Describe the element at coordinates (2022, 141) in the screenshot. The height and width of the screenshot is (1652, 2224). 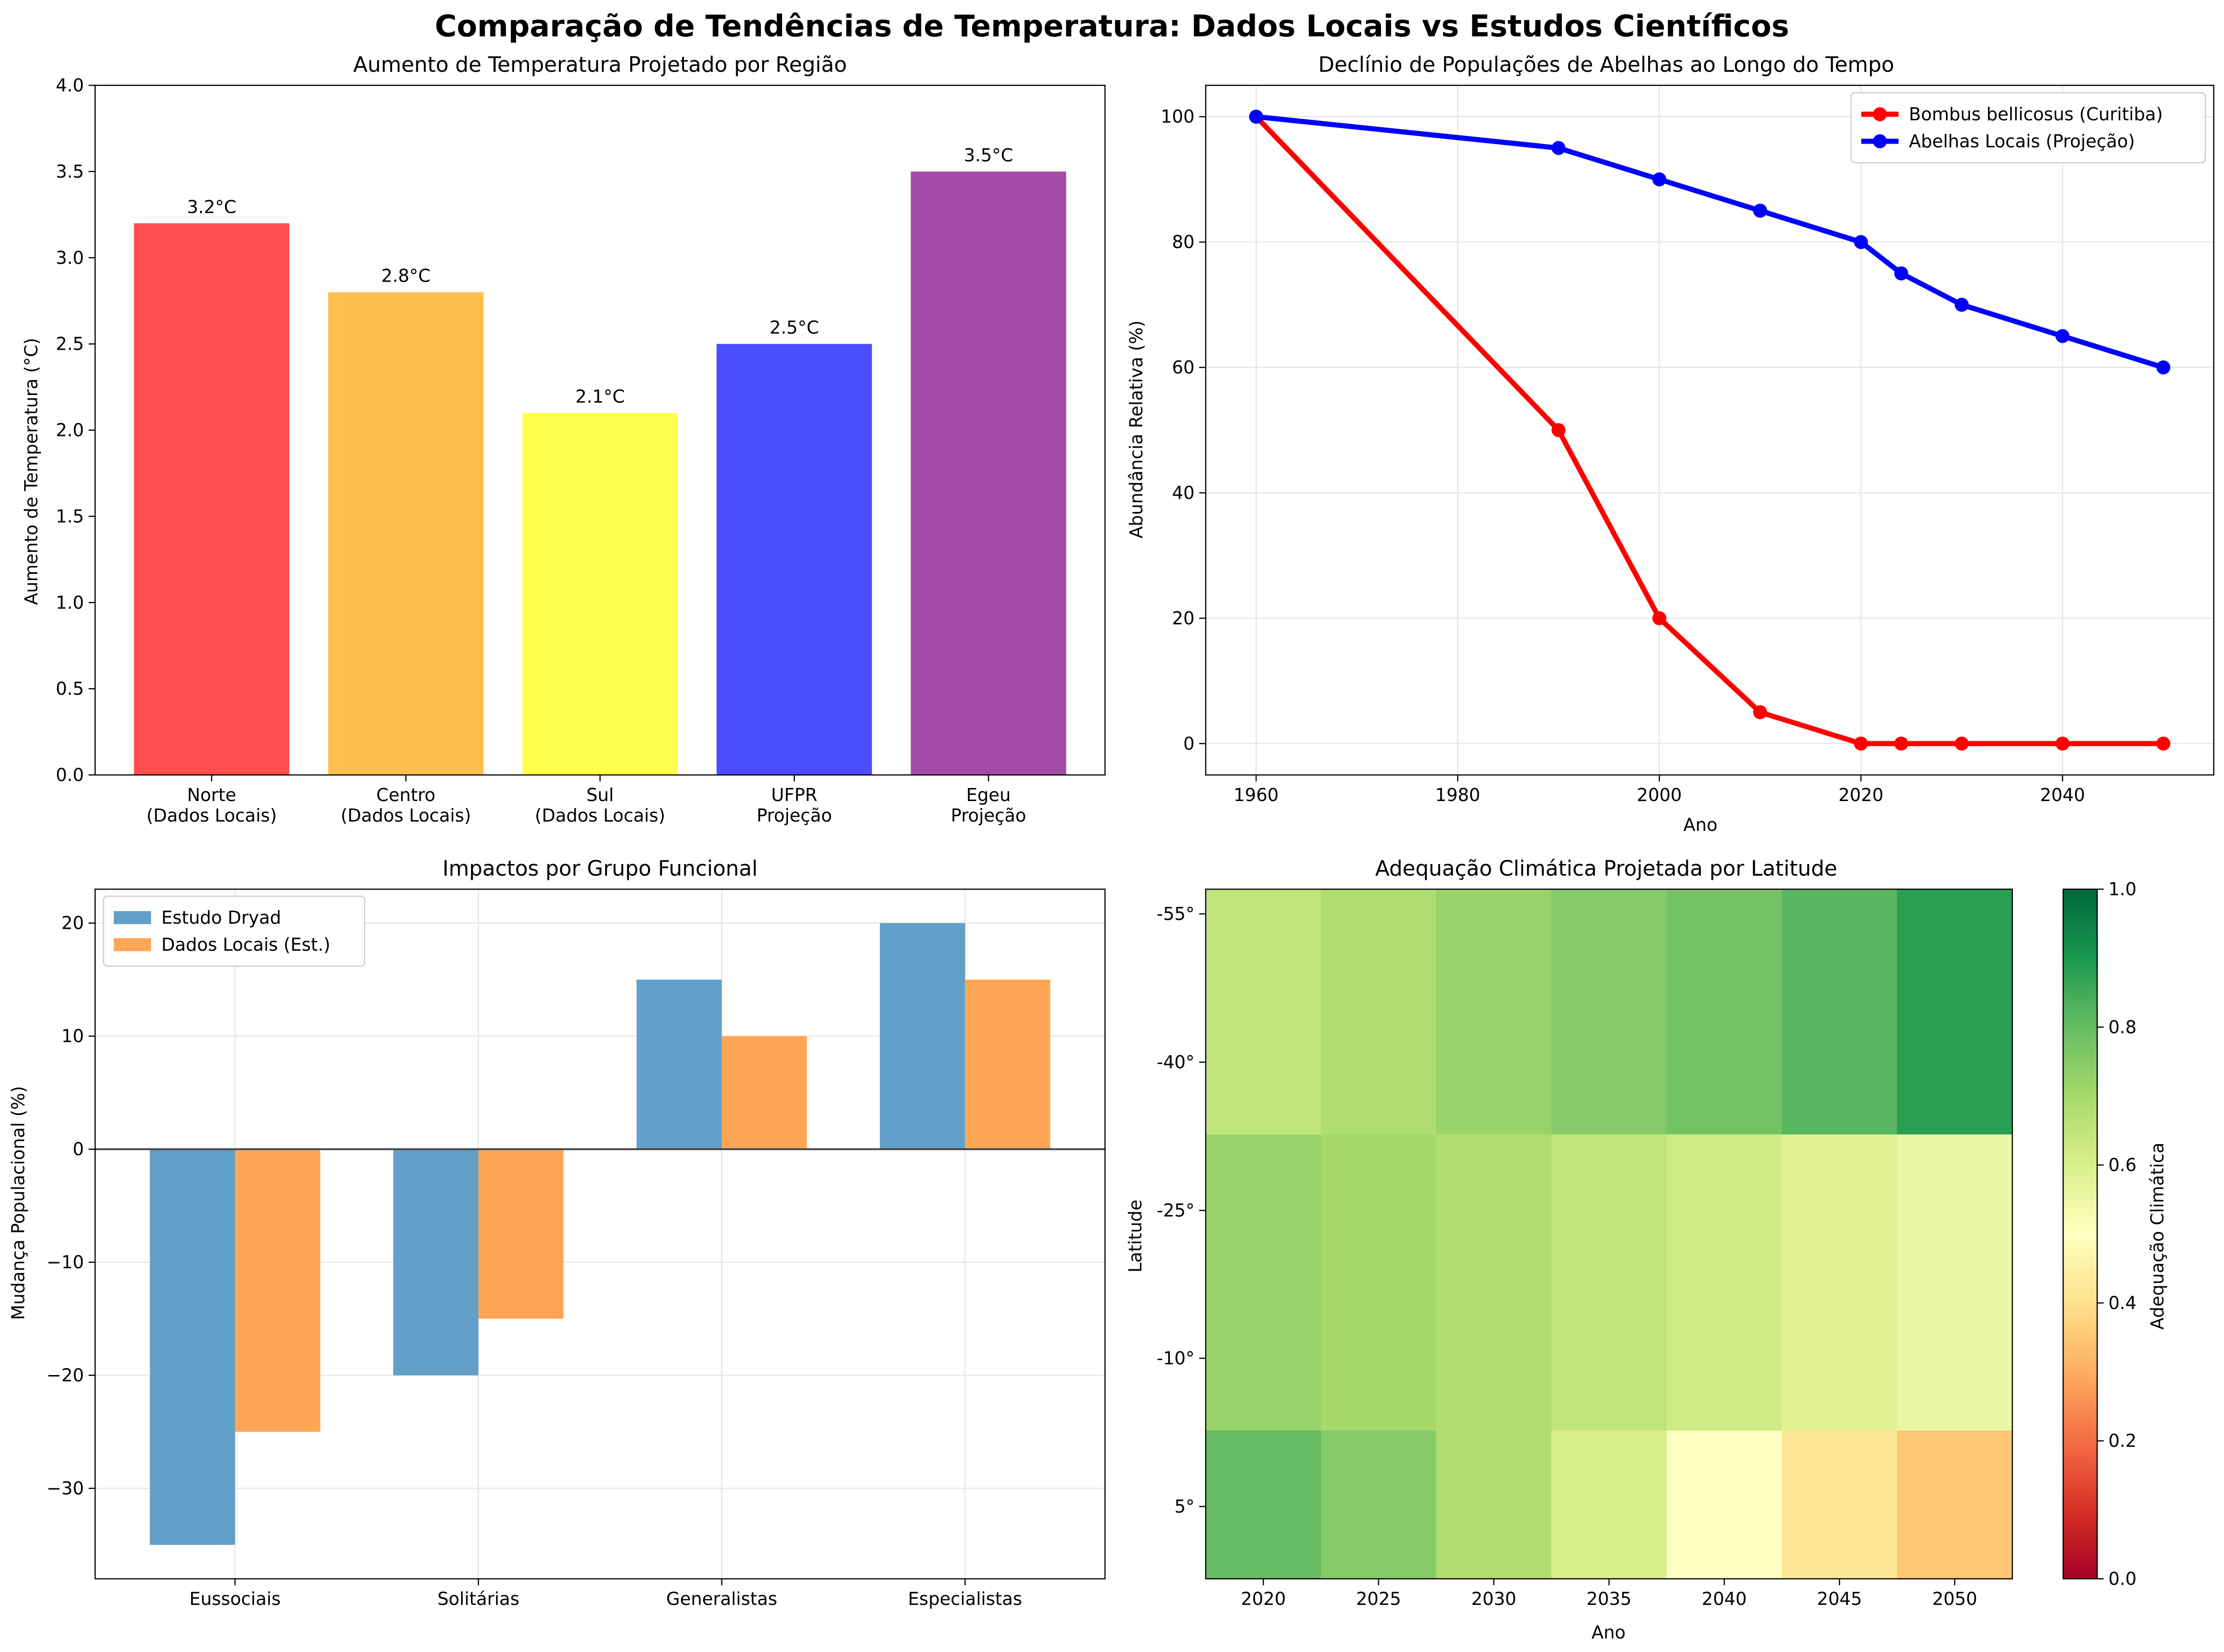
I see `legend-entry-label: Abelhas Locais (Projeção)` at that location.